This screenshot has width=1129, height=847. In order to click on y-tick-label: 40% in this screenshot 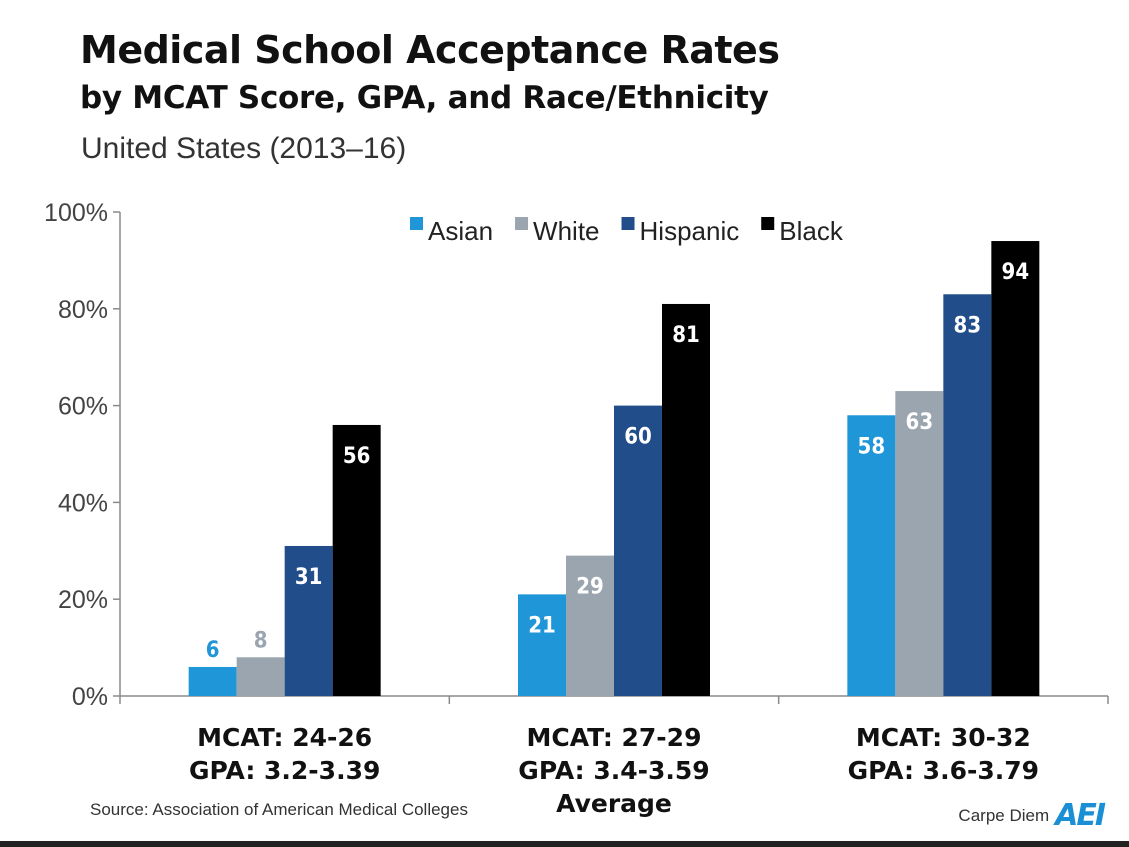, I will do `click(83, 503)`.